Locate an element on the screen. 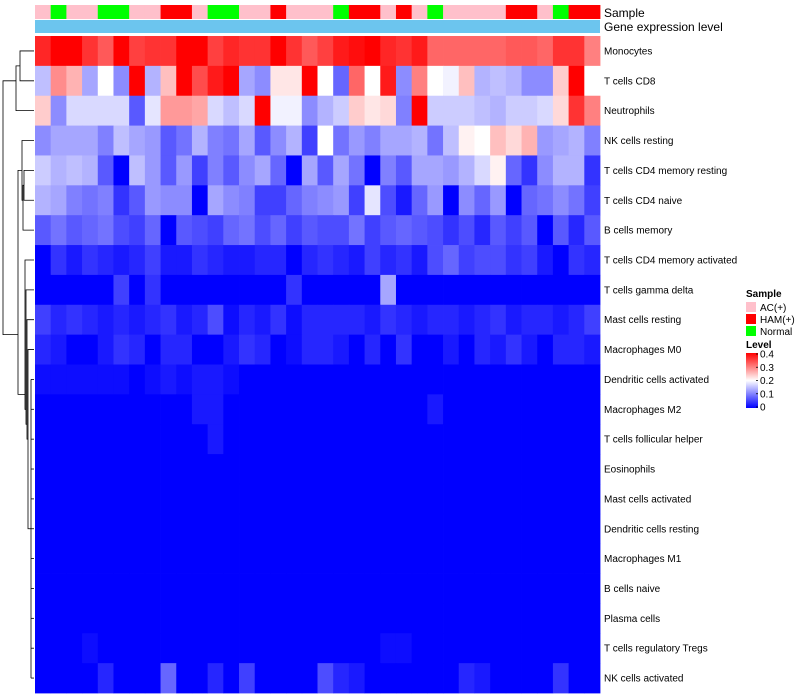 The height and width of the screenshot is (700, 800). dendrogram-branch is located at coordinates (26, 66).